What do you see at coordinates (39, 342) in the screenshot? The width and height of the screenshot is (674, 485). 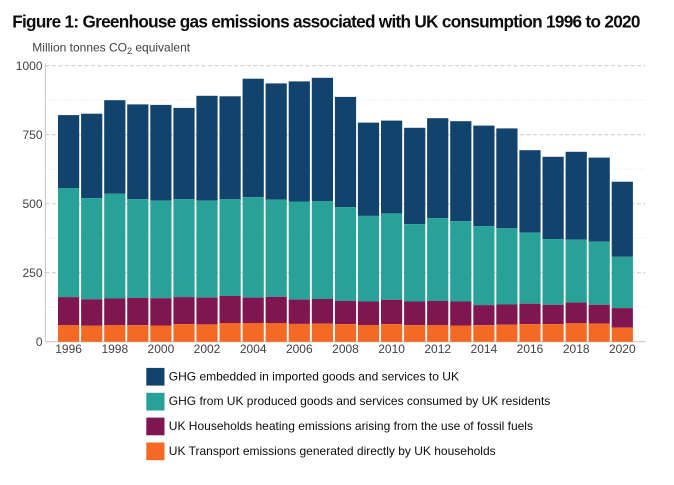 I see `svg-text: 0` at bounding box center [39, 342].